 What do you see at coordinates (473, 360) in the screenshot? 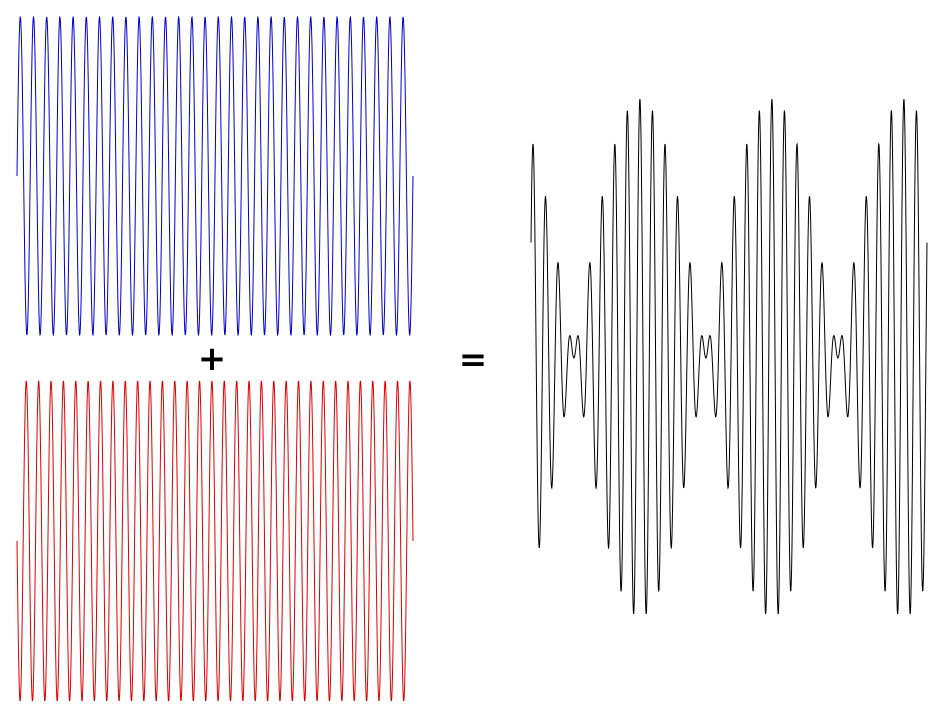
I see `equals-sign: =` at bounding box center [473, 360].